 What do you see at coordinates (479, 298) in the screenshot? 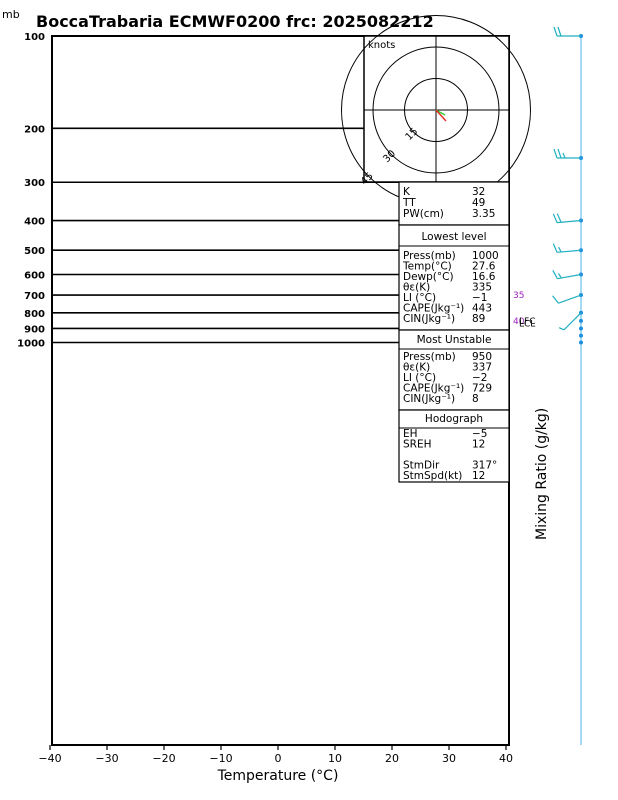
I see `index-value: −1` at bounding box center [479, 298].